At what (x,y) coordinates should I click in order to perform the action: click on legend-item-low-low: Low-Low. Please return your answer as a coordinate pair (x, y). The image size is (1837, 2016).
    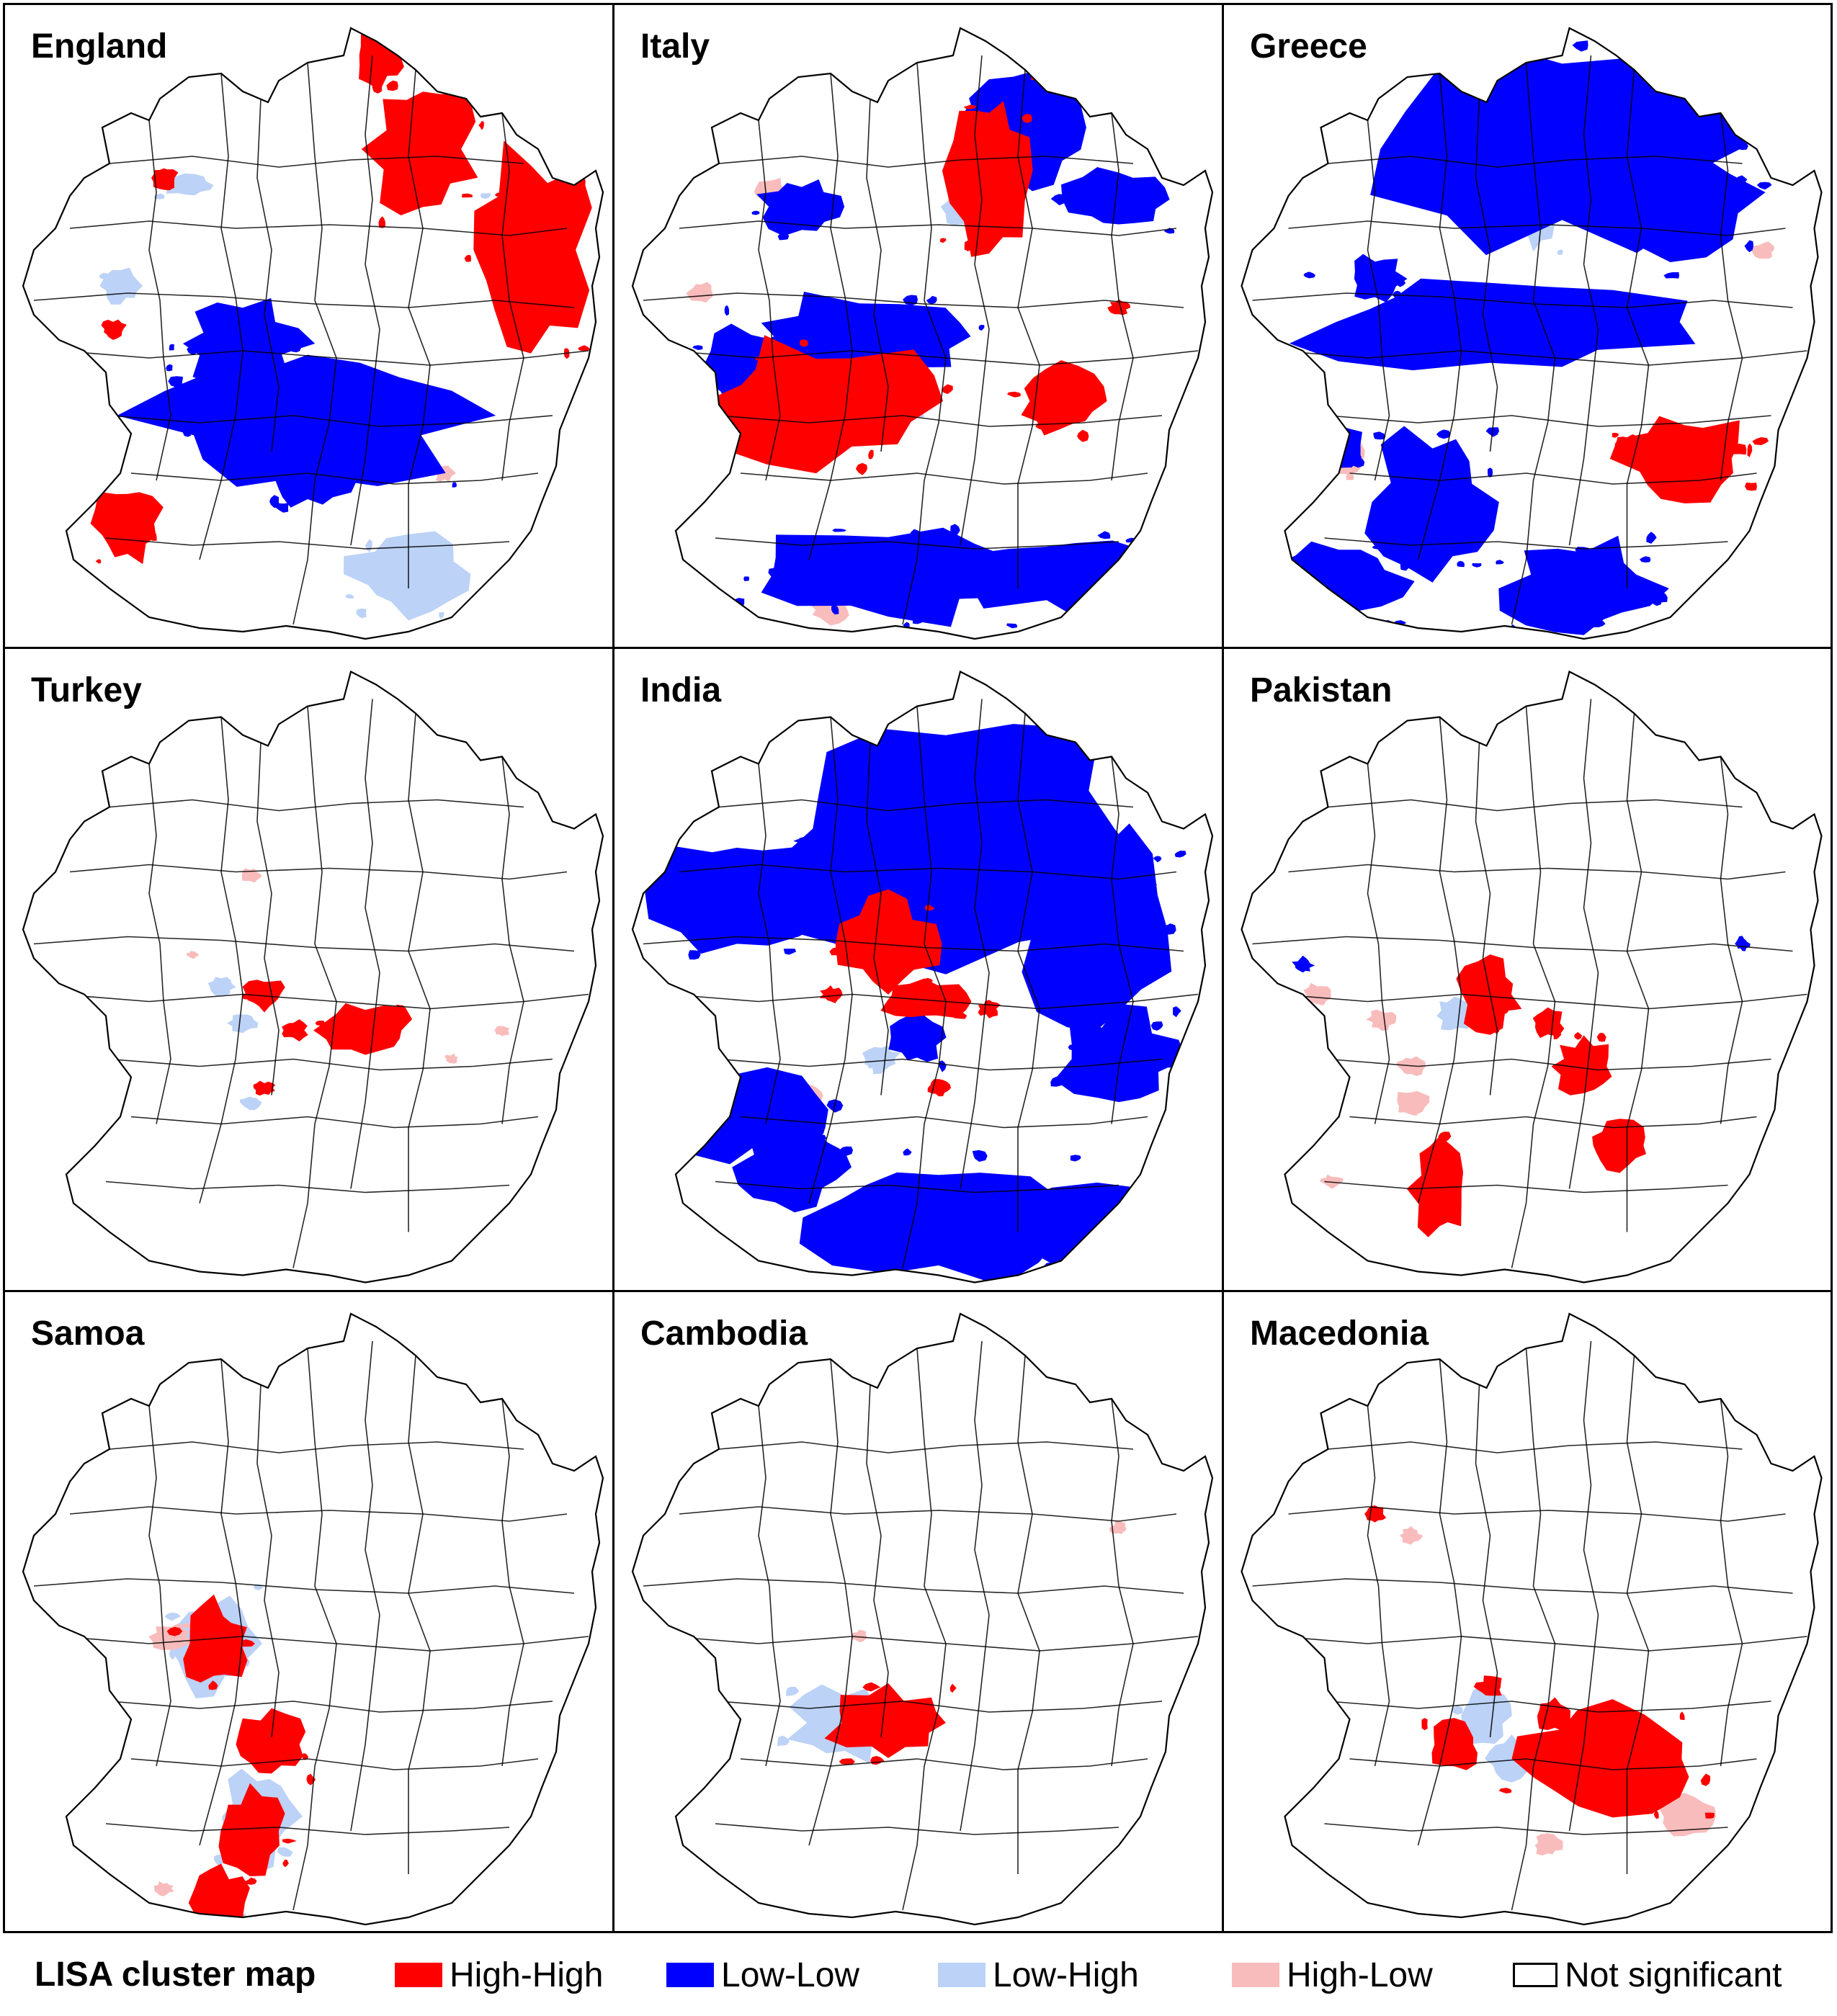
    Looking at the image, I should click on (762, 1975).